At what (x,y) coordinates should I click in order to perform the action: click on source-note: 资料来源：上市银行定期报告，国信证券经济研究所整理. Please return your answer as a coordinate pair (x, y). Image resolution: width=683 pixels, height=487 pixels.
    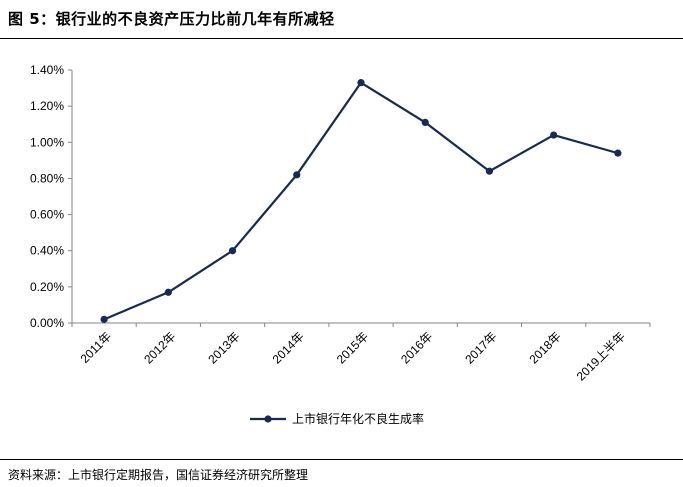
    Looking at the image, I should click on (158, 475).